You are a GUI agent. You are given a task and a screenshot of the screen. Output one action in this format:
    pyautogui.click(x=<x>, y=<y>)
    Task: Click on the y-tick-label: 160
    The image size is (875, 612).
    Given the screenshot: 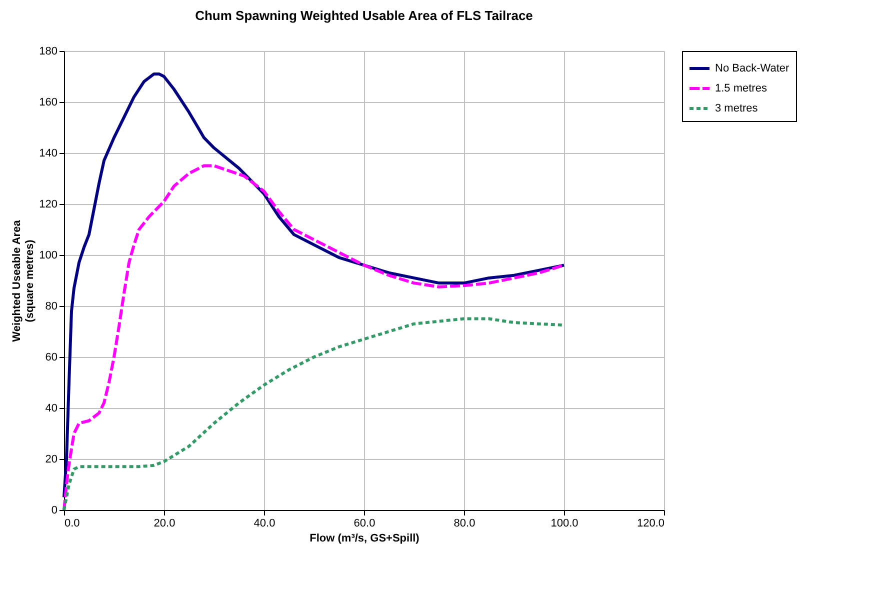 What is the action you would take?
    pyautogui.click(x=48, y=102)
    